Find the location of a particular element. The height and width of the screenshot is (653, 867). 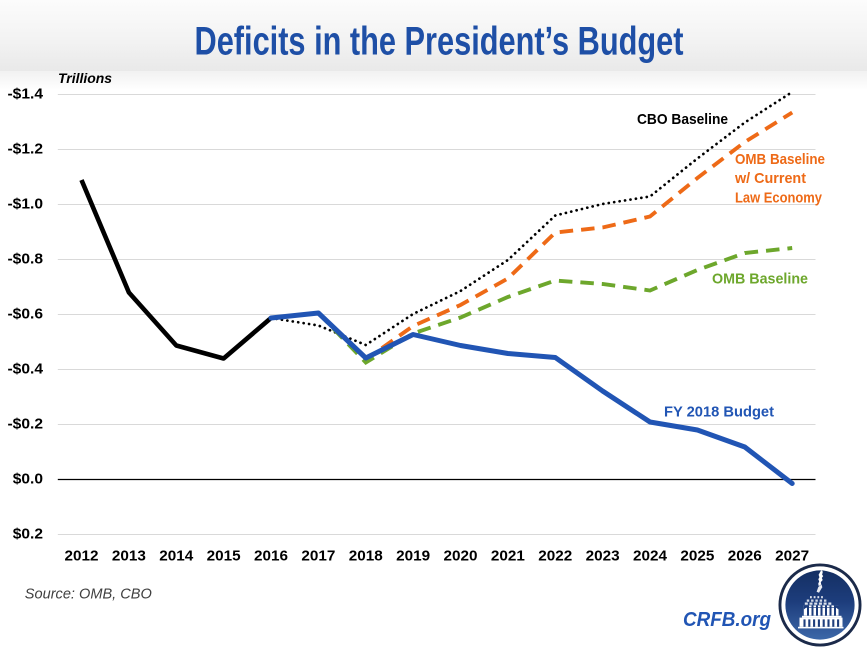

svg-text: Source: OMB, CBO is located at coordinates (88, 594).